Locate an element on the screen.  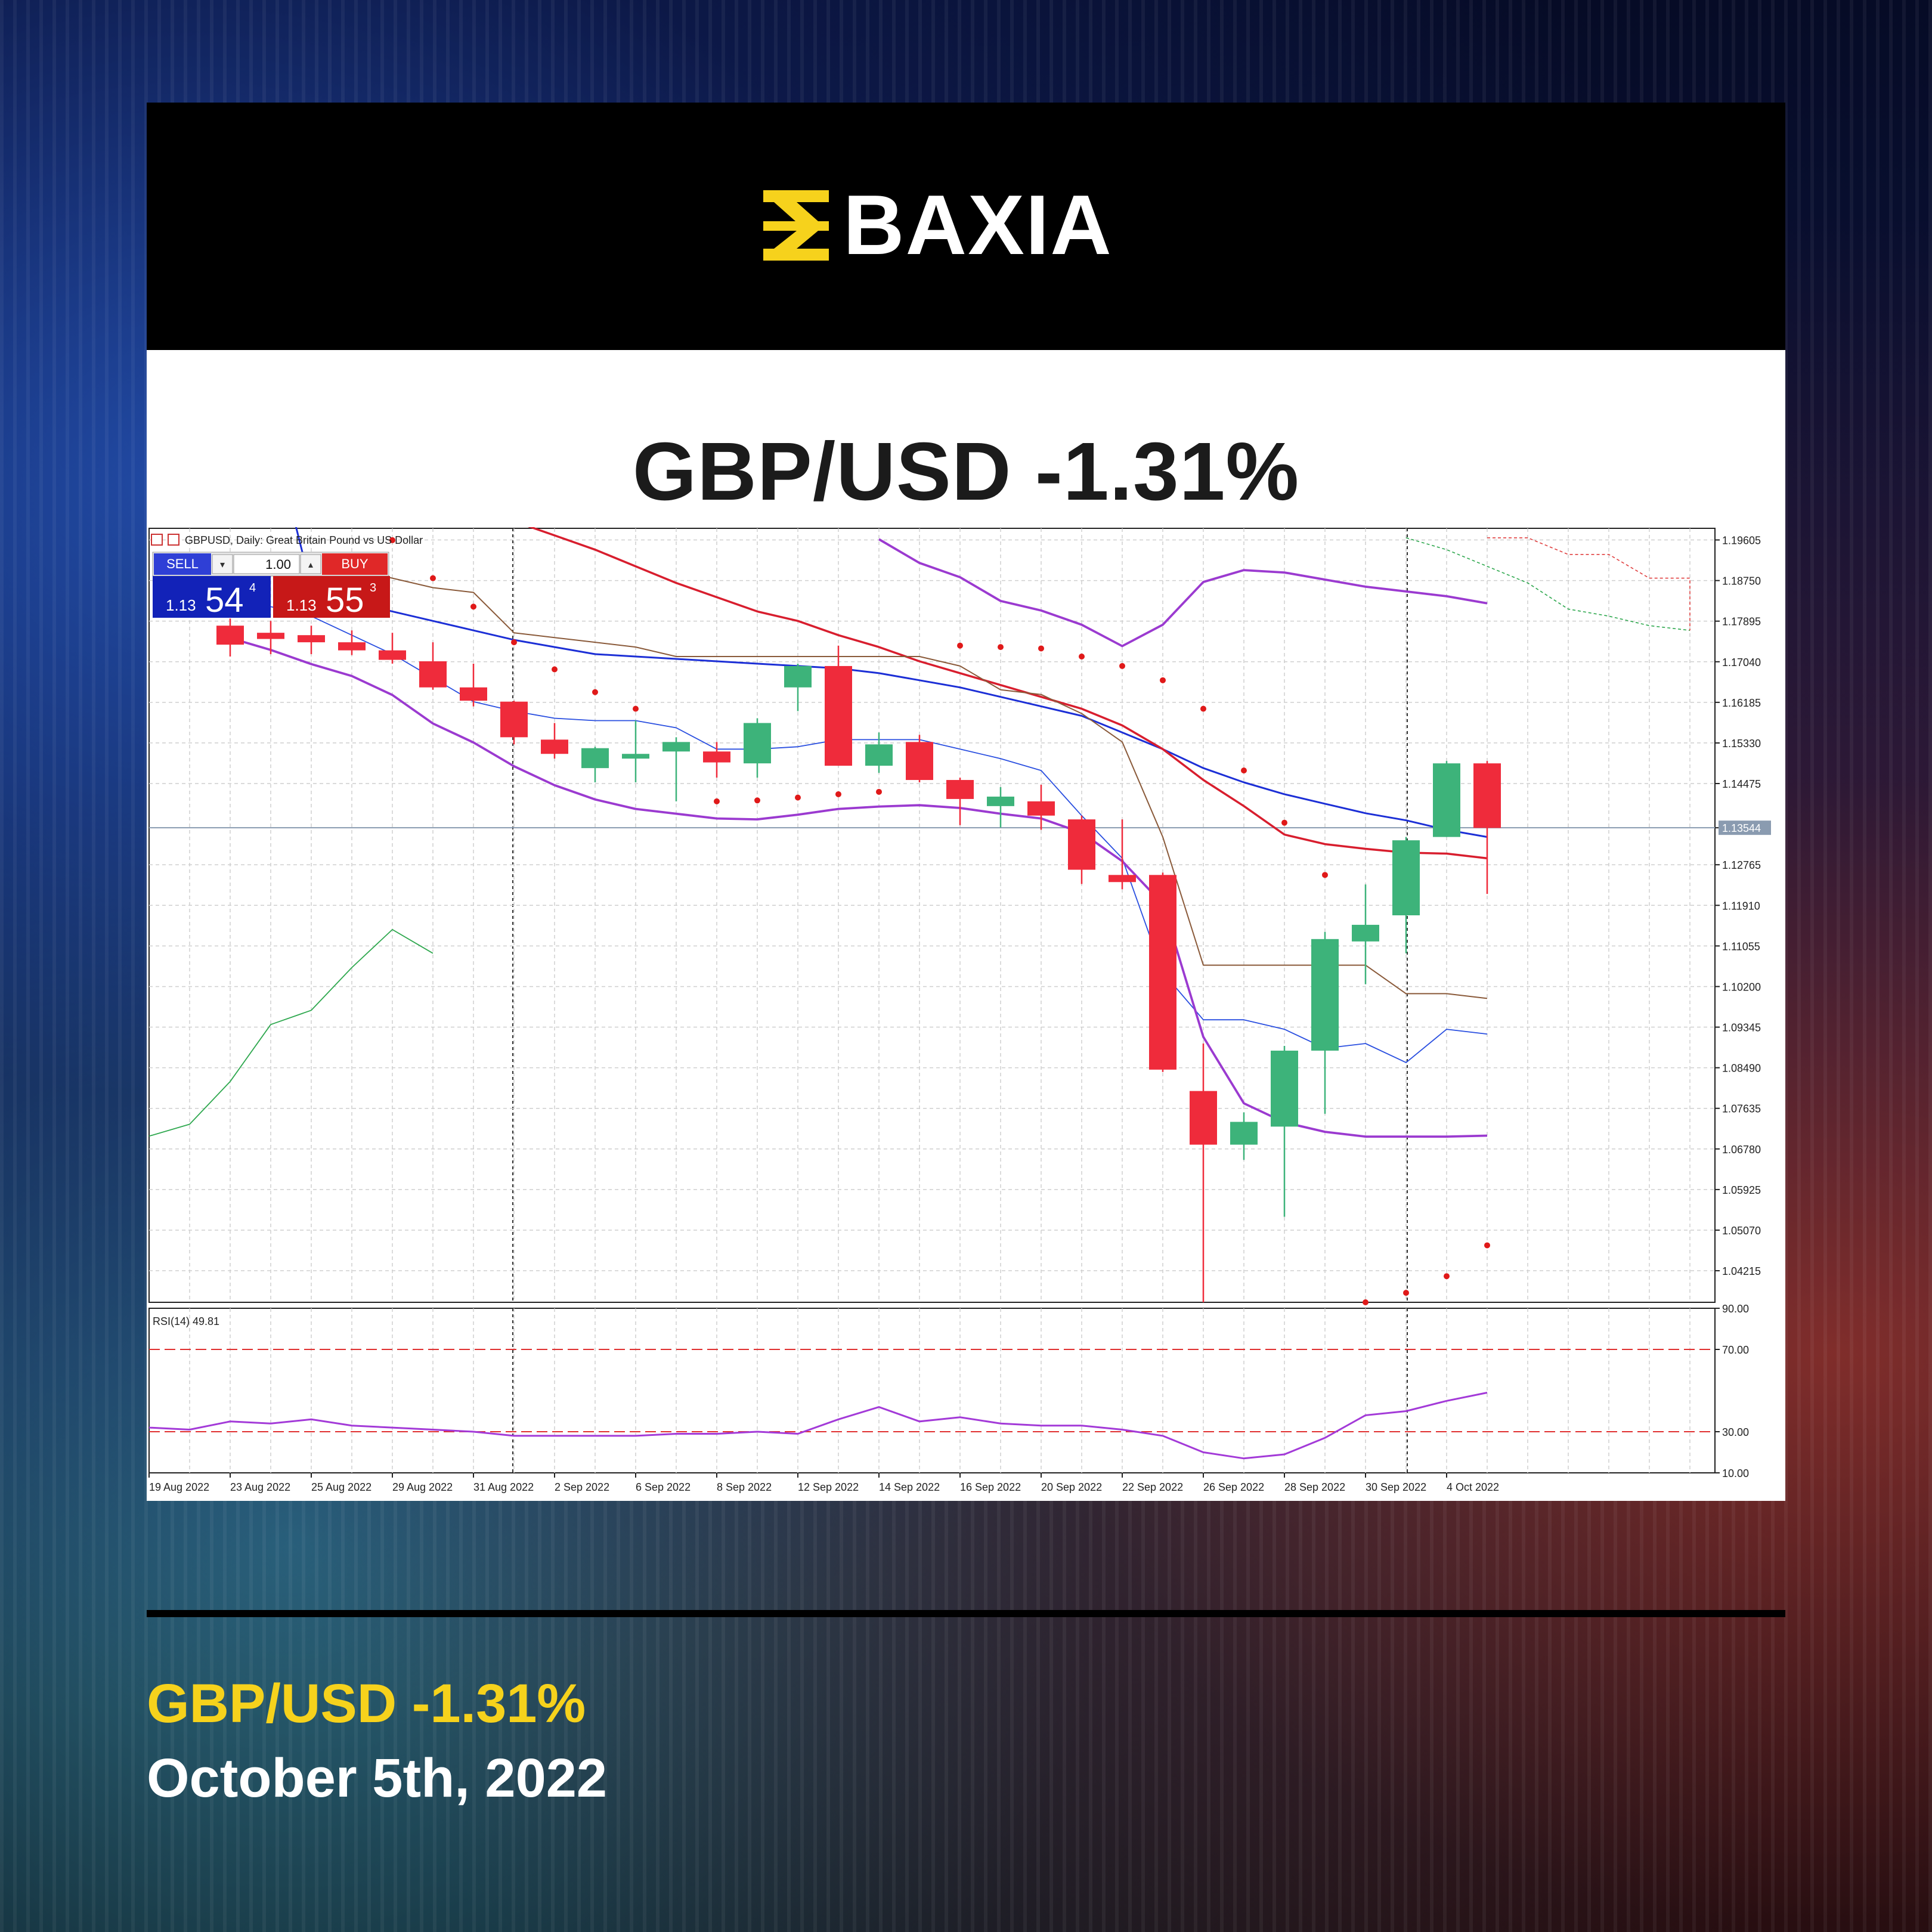
volume-up-button is located at coordinates (311, 564).